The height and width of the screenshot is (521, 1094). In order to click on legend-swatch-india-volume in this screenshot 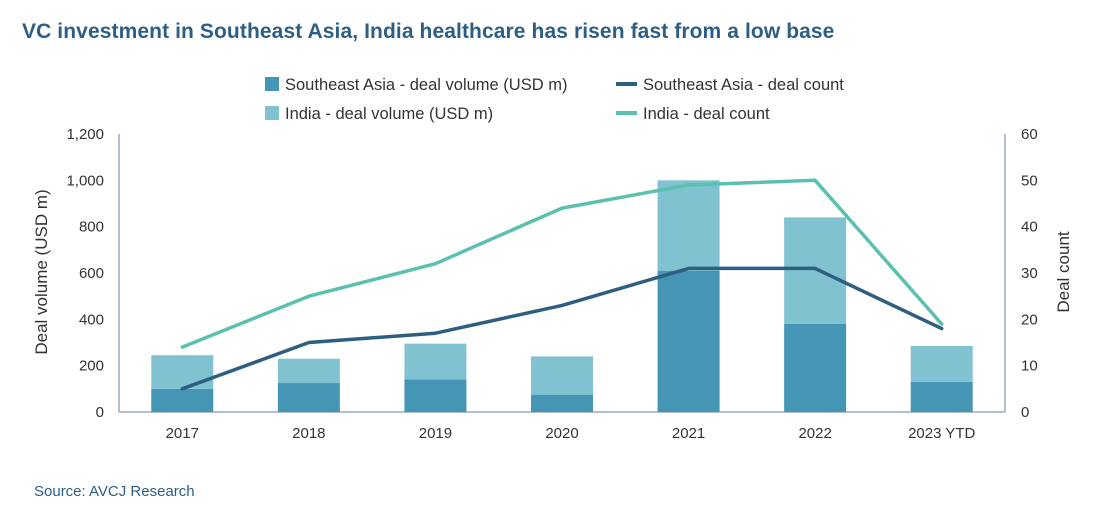, I will do `click(272, 113)`.